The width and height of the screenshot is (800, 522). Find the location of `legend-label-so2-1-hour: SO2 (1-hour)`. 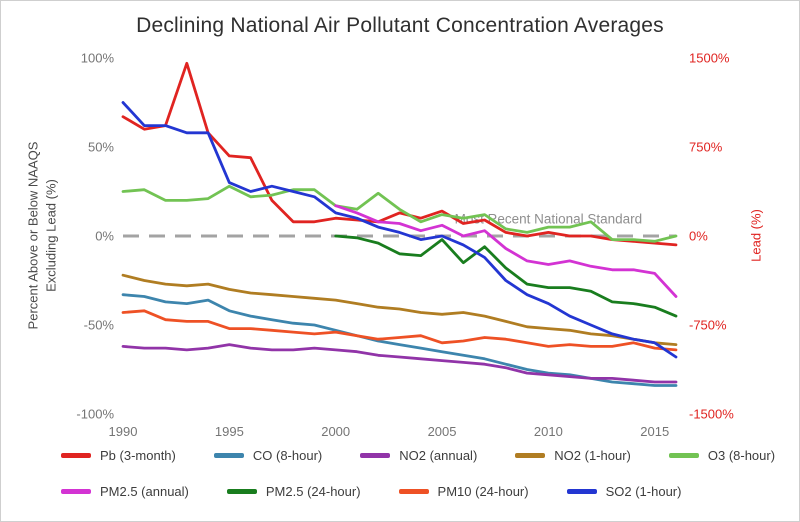

legend-label-so2-1-hour: SO2 (1-hour) is located at coordinates (643, 491).